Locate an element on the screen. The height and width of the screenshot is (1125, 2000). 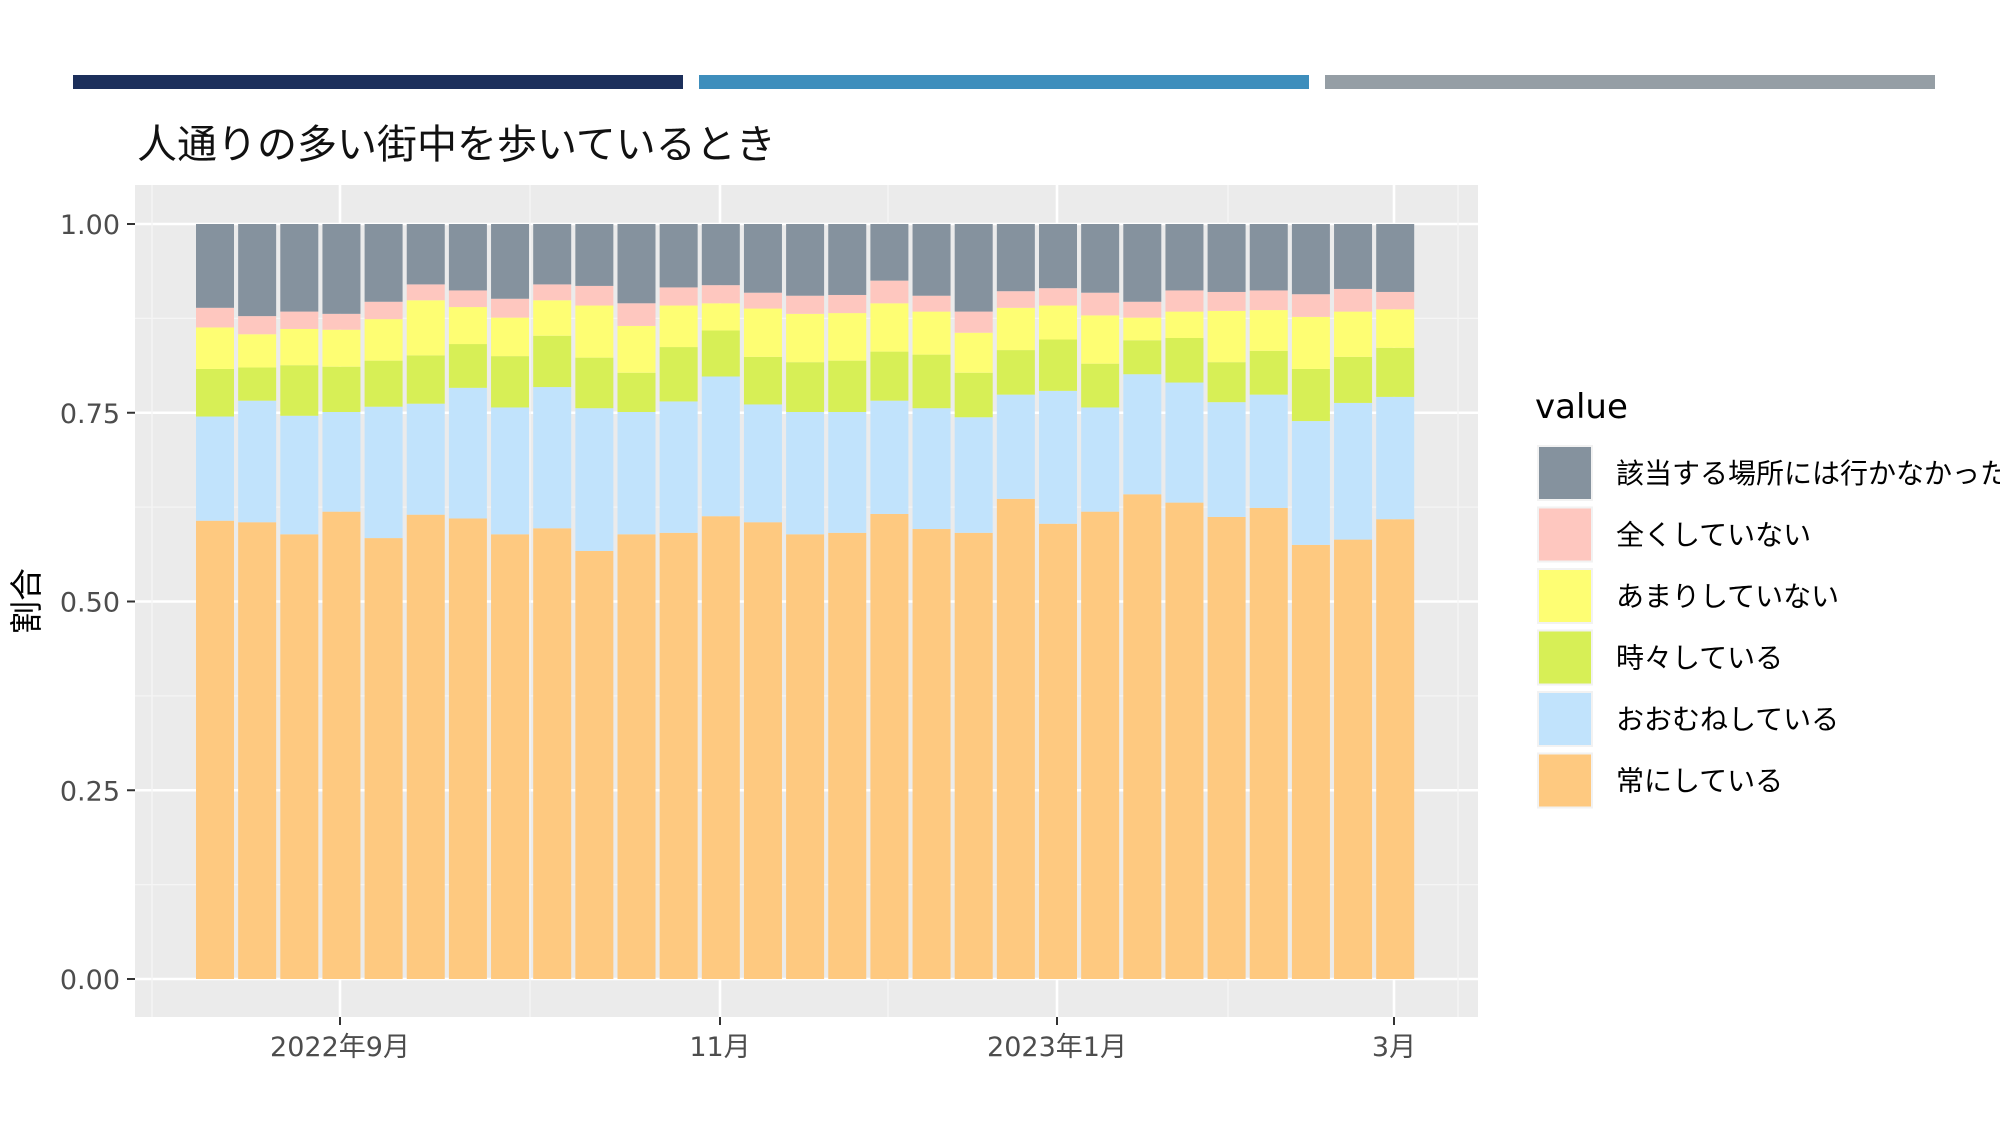
y-tick-label: 0.25 is located at coordinates (90, 791).